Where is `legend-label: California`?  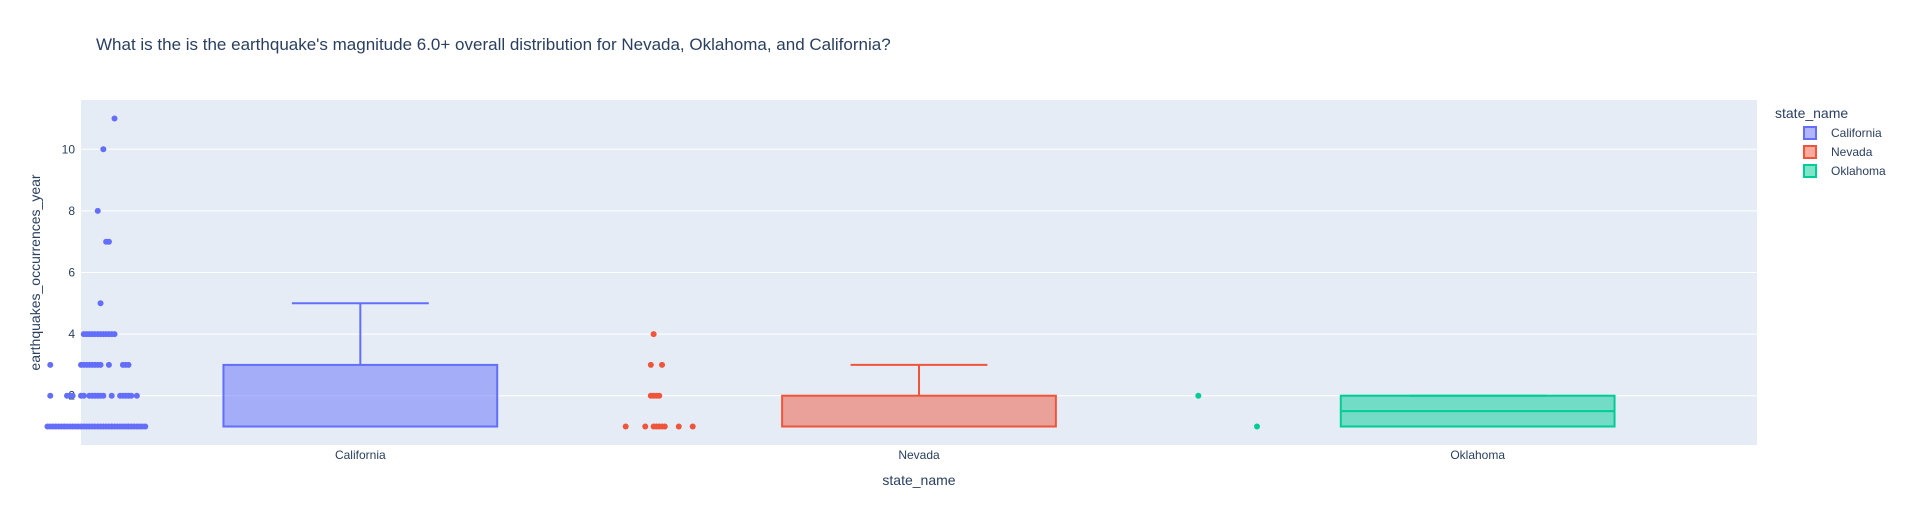
legend-label: California is located at coordinates (1856, 133).